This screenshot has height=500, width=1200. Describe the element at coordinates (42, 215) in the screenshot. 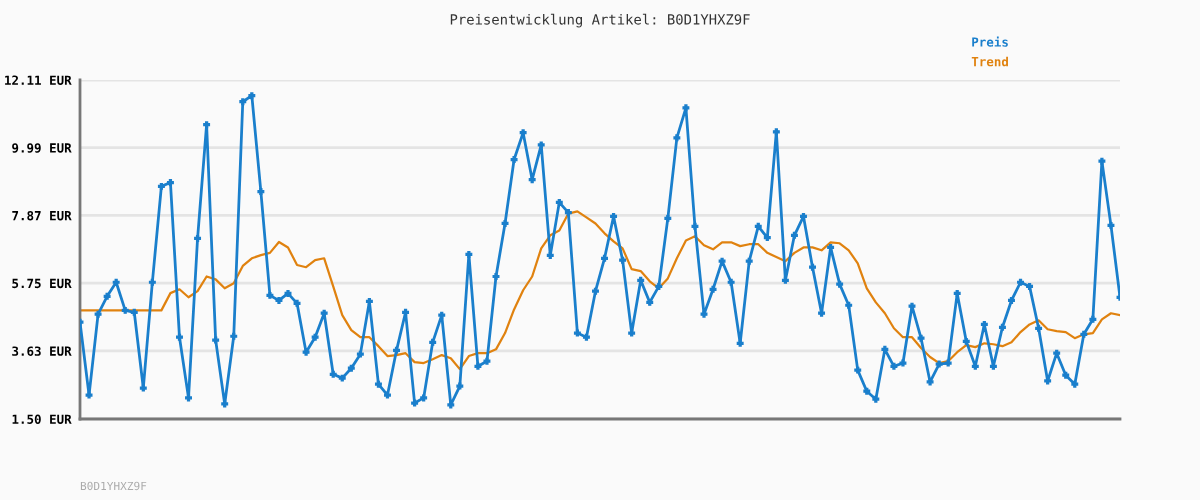

I see `y-tick-label: 7.87 EUR` at that location.